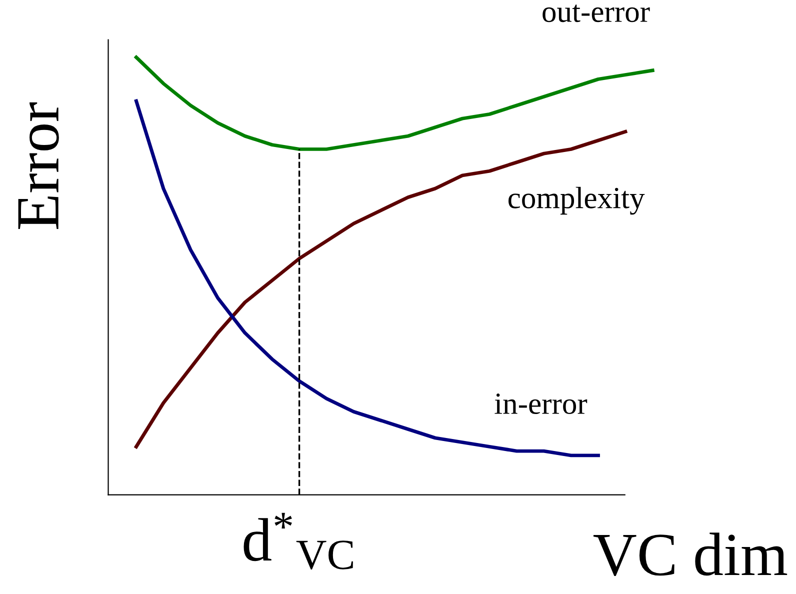 The image size is (796, 594). Describe the element at coordinates (576, 200) in the screenshot. I see `series-label: complexity` at that location.